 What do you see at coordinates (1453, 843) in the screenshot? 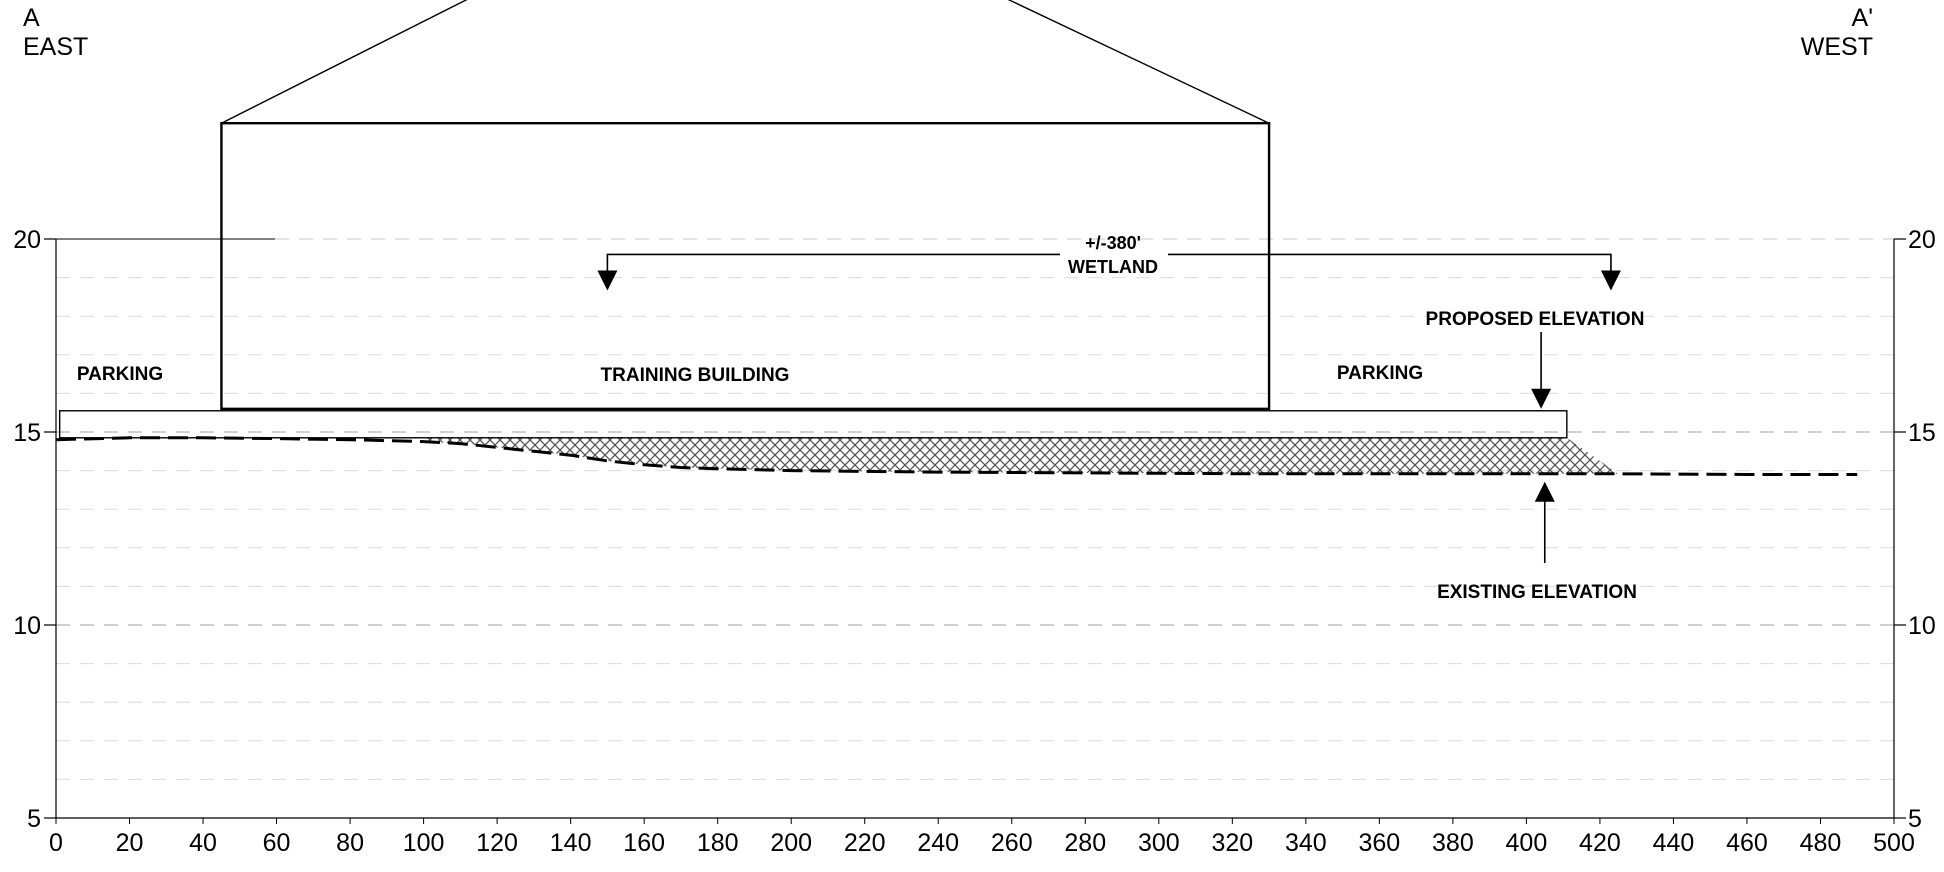
I see `x-tick-label: 380` at bounding box center [1453, 843].